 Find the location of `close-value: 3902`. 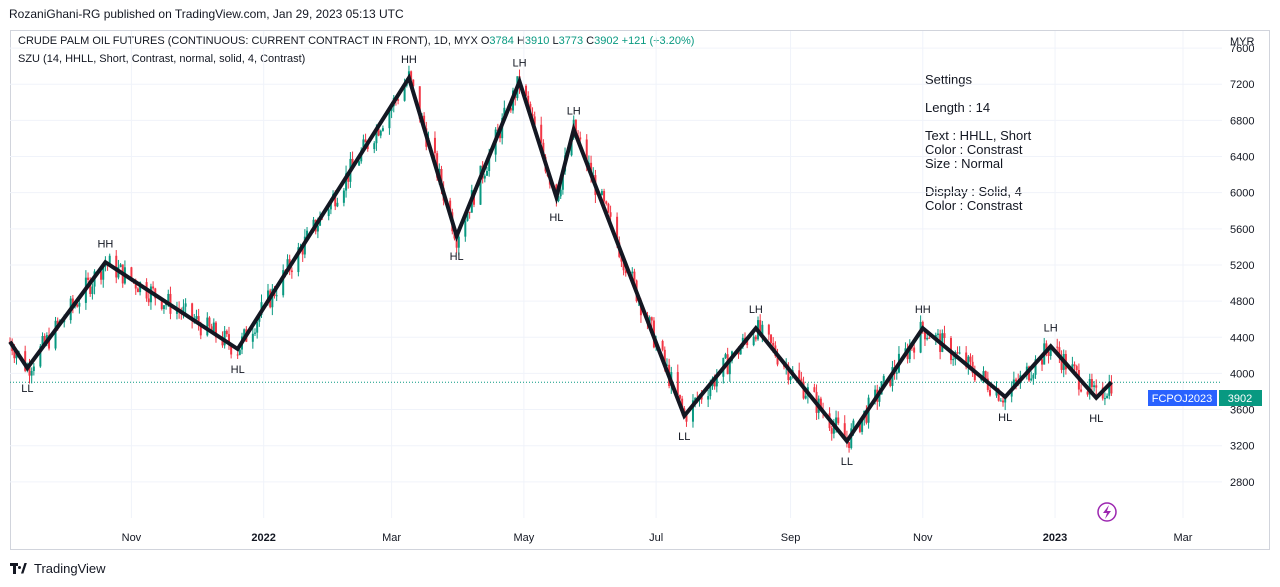

close-value: 3902 is located at coordinates (606, 41).